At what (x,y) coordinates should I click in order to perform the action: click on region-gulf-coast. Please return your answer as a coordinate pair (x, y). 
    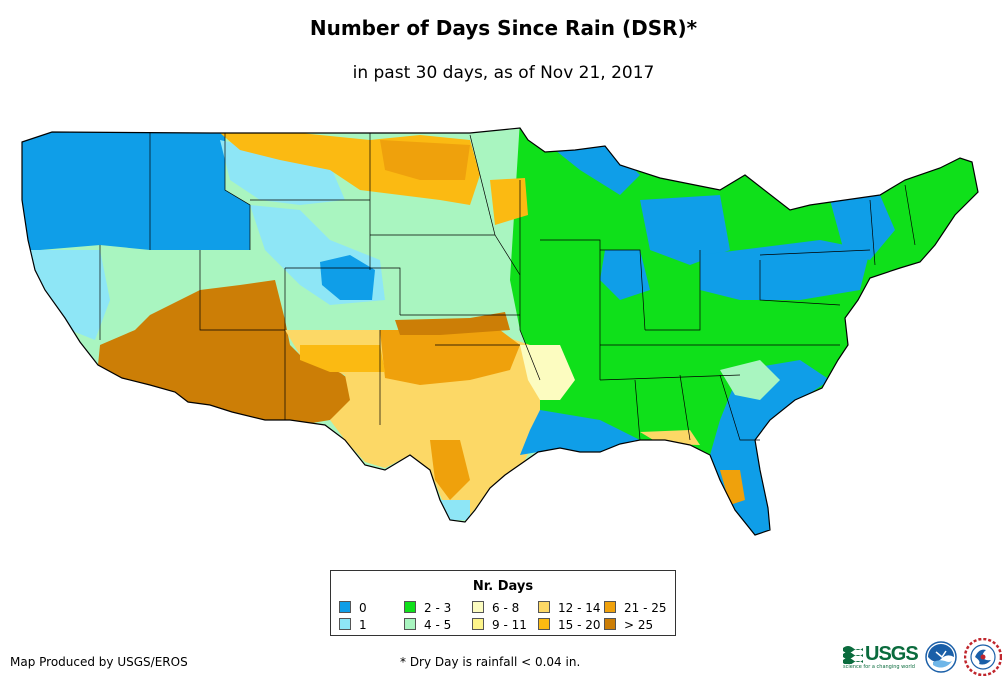
    Looking at the image, I should click on (580, 432).